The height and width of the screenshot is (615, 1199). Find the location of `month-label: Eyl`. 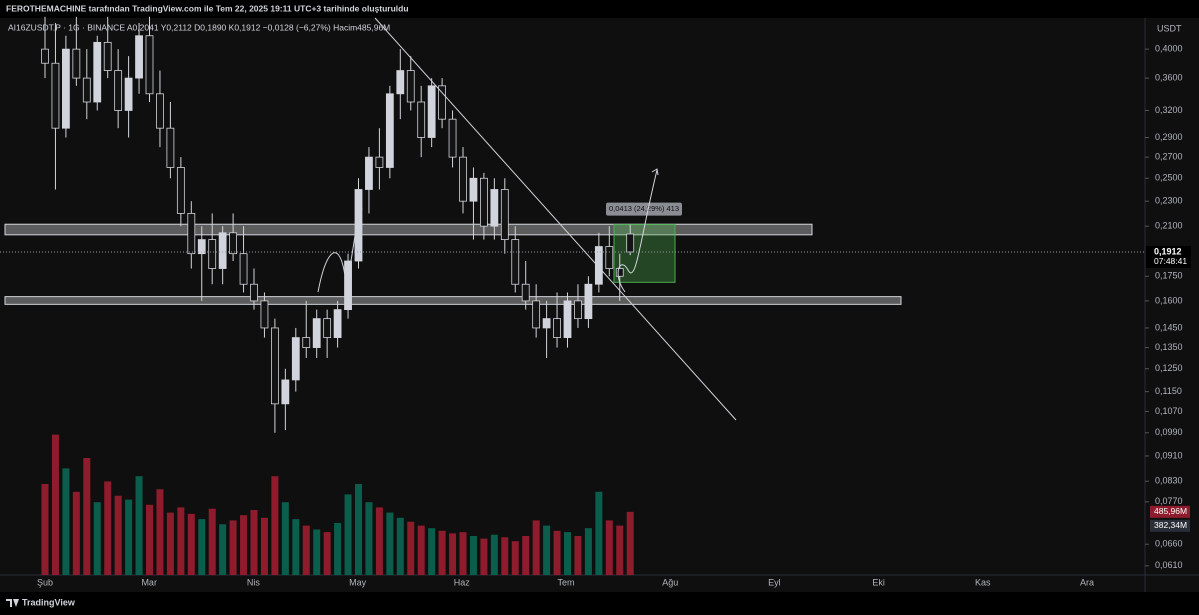

month-label: Eyl is located at coordinates (774, 582).